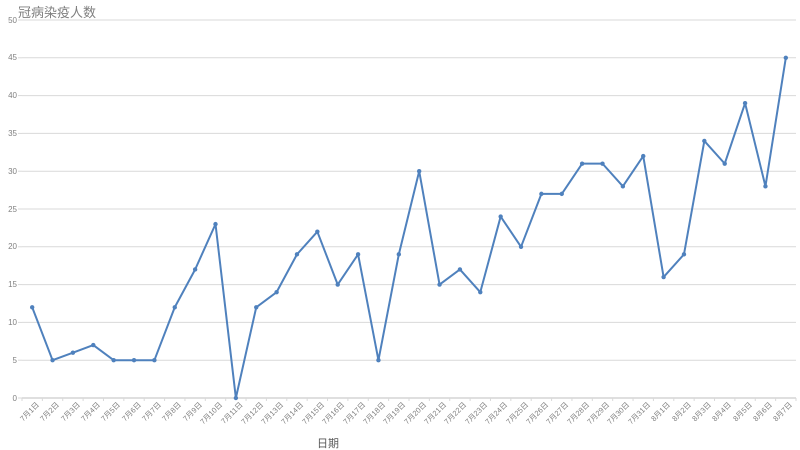 The height and width of the screenshot is (450, 800). Describe the element at coordinates (14, 398) in the screenshot. I see `y-tick-label: 0` at that location.